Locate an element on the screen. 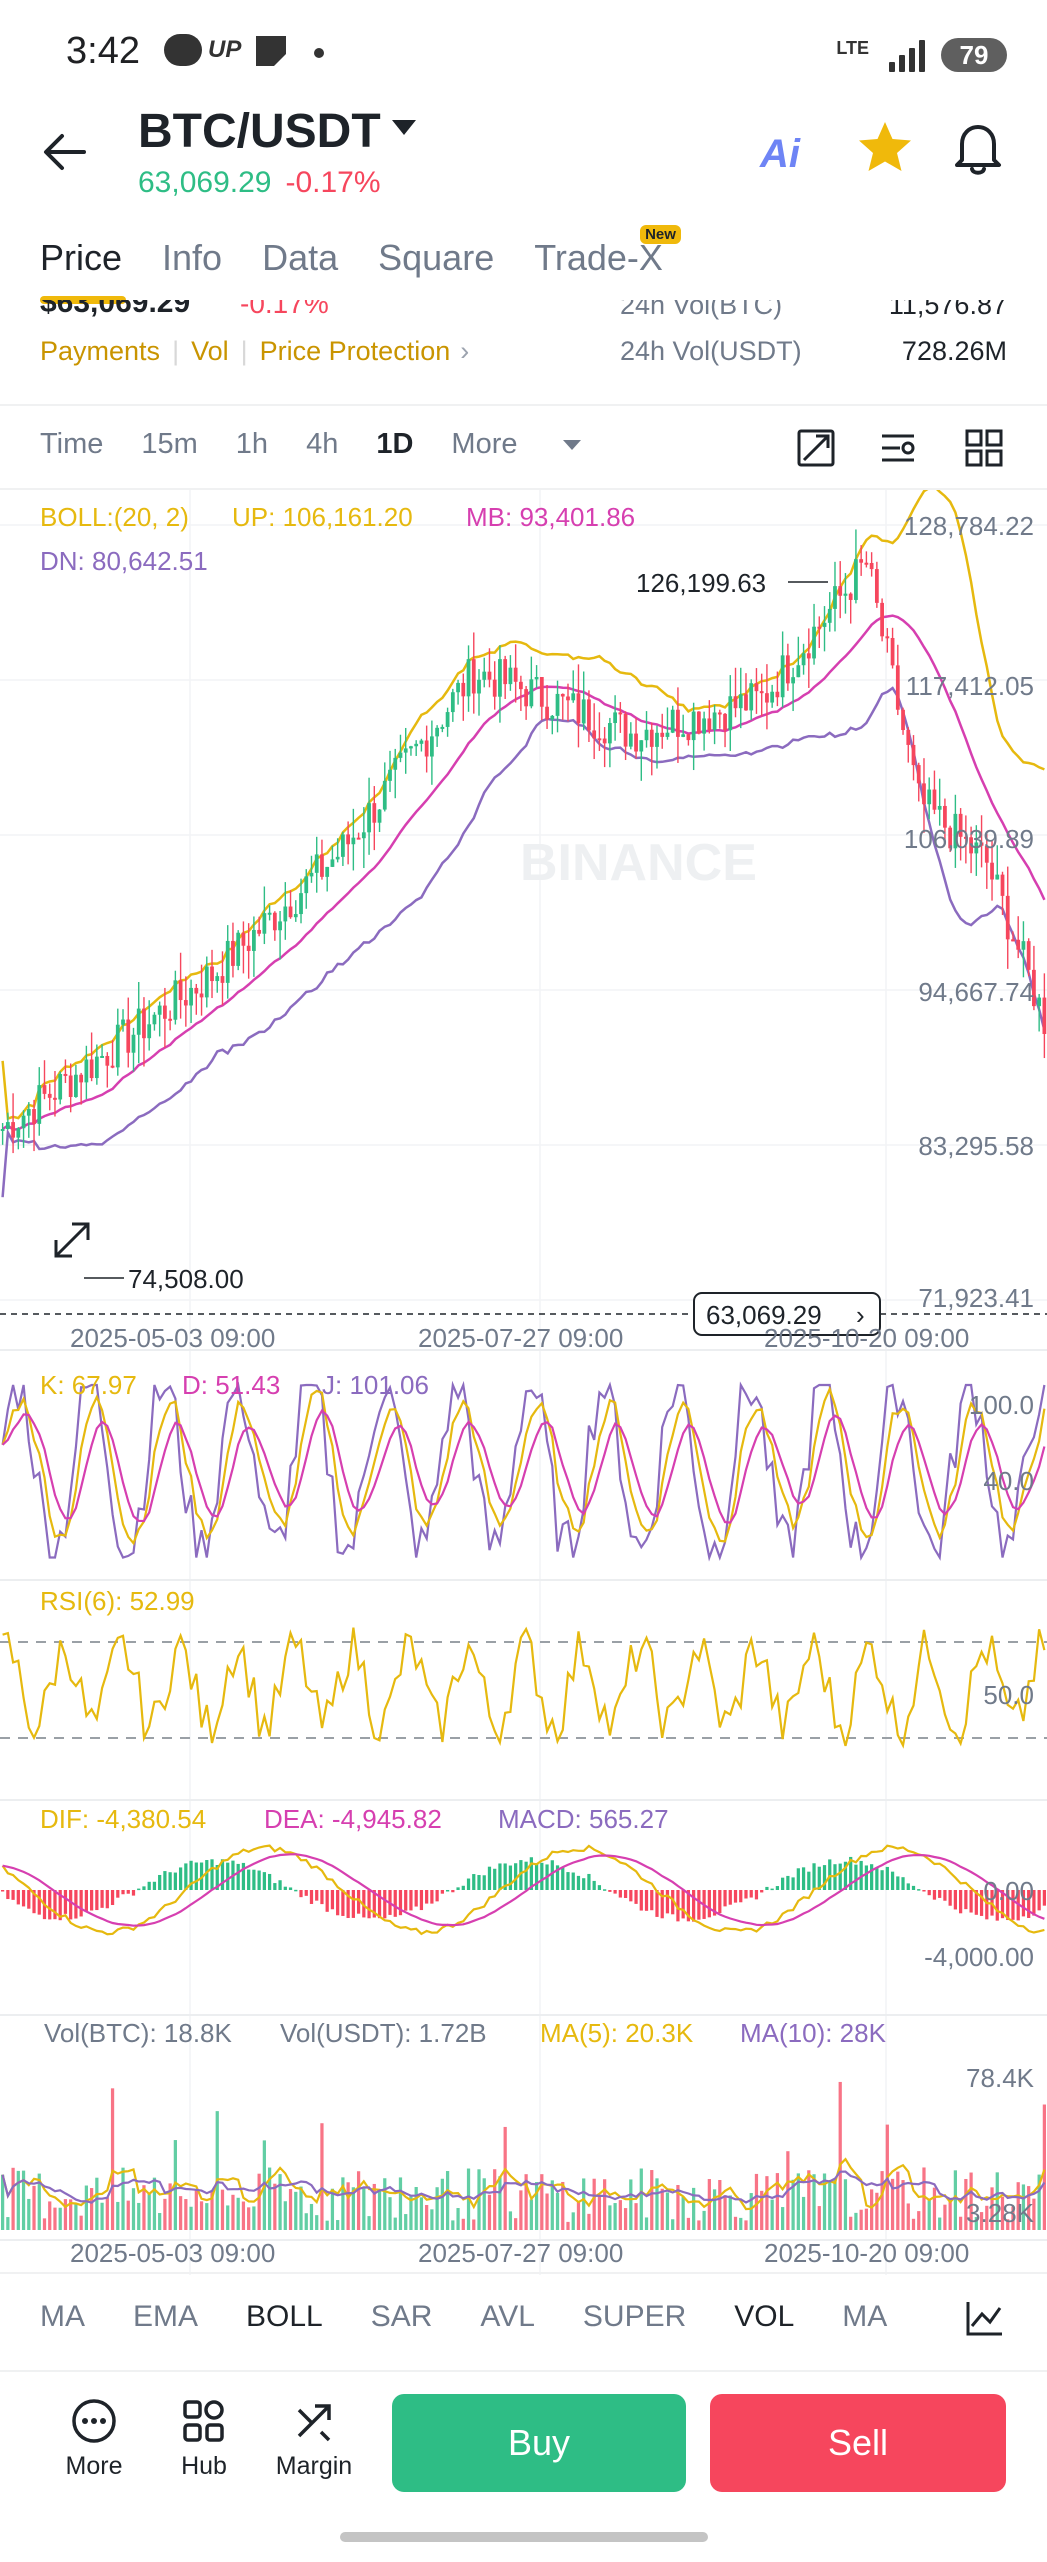  tab-info: Info is located at coordinates (192, 257).